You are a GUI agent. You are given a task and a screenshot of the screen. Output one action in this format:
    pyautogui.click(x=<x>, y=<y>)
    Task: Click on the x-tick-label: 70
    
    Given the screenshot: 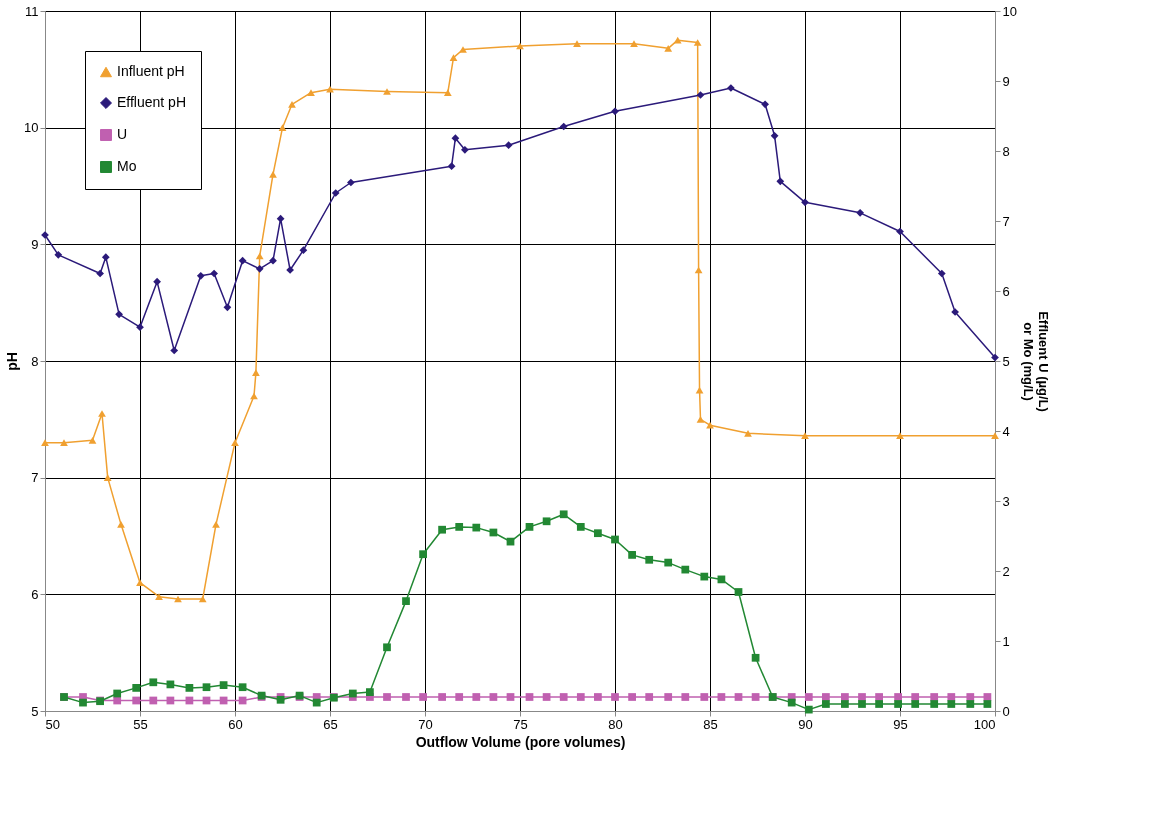 What is the action you would take?
    pyautogui.click(x=425, y=724)
    